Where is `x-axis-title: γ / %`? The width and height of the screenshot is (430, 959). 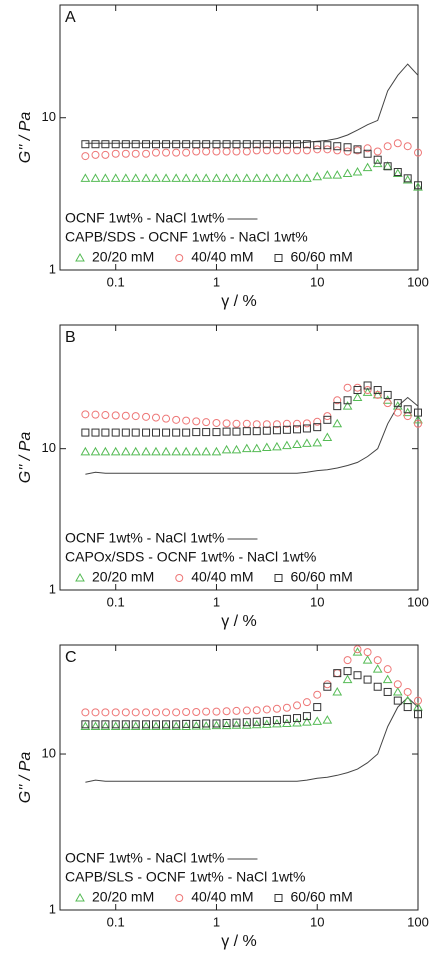
x-axis-title: γ / % is located at coordinates (239, 621).